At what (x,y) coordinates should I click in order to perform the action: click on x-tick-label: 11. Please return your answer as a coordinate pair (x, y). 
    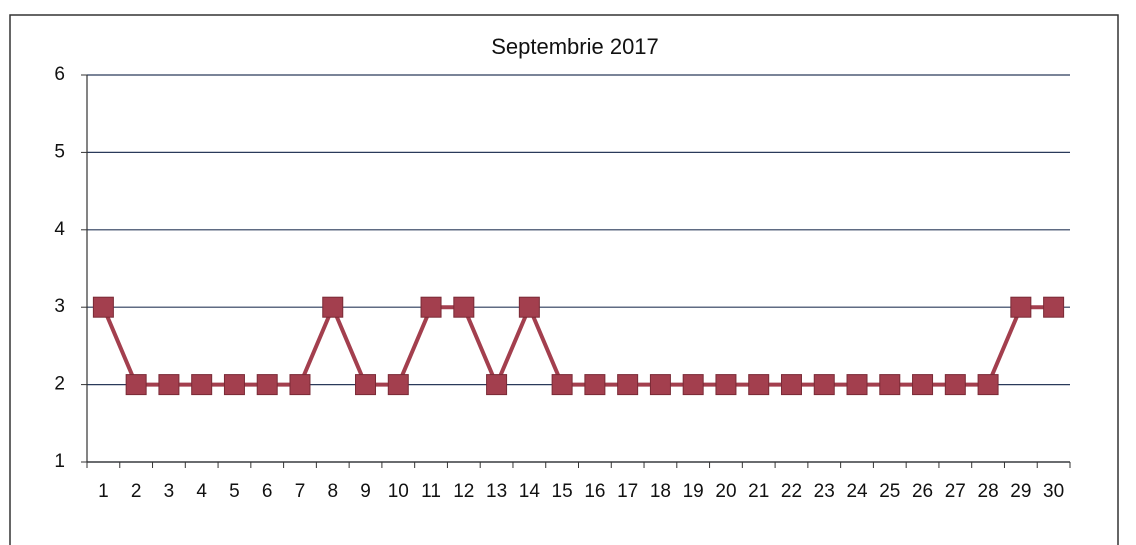
    Looking at the image, I should click on (431, 491).